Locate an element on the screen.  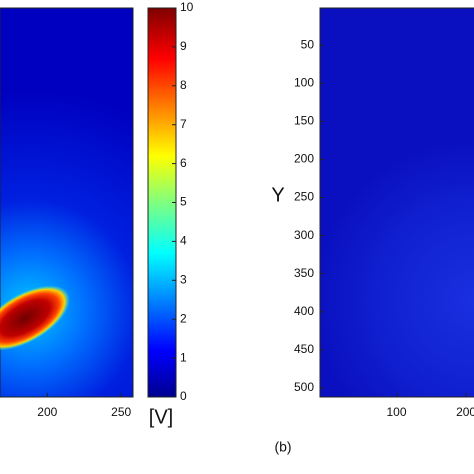
y-tick-label: 100 is located at coordinates (304, 83).